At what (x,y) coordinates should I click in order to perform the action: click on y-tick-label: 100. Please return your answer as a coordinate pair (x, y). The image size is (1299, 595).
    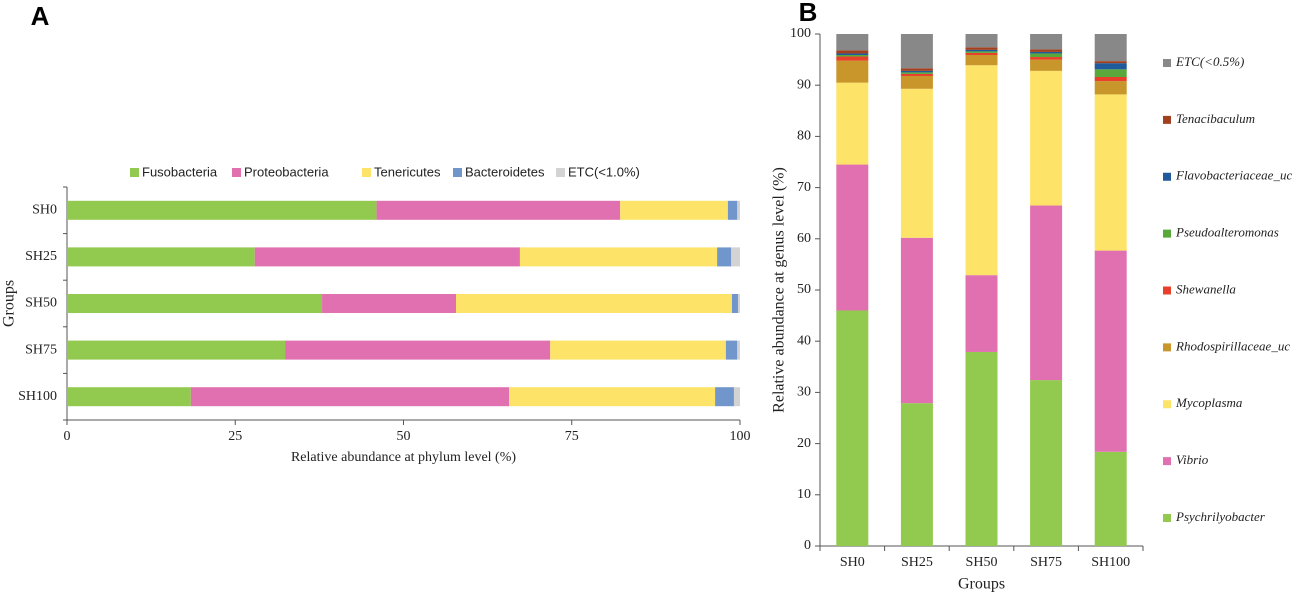
    Looking at the image, I should click on (800, 33).